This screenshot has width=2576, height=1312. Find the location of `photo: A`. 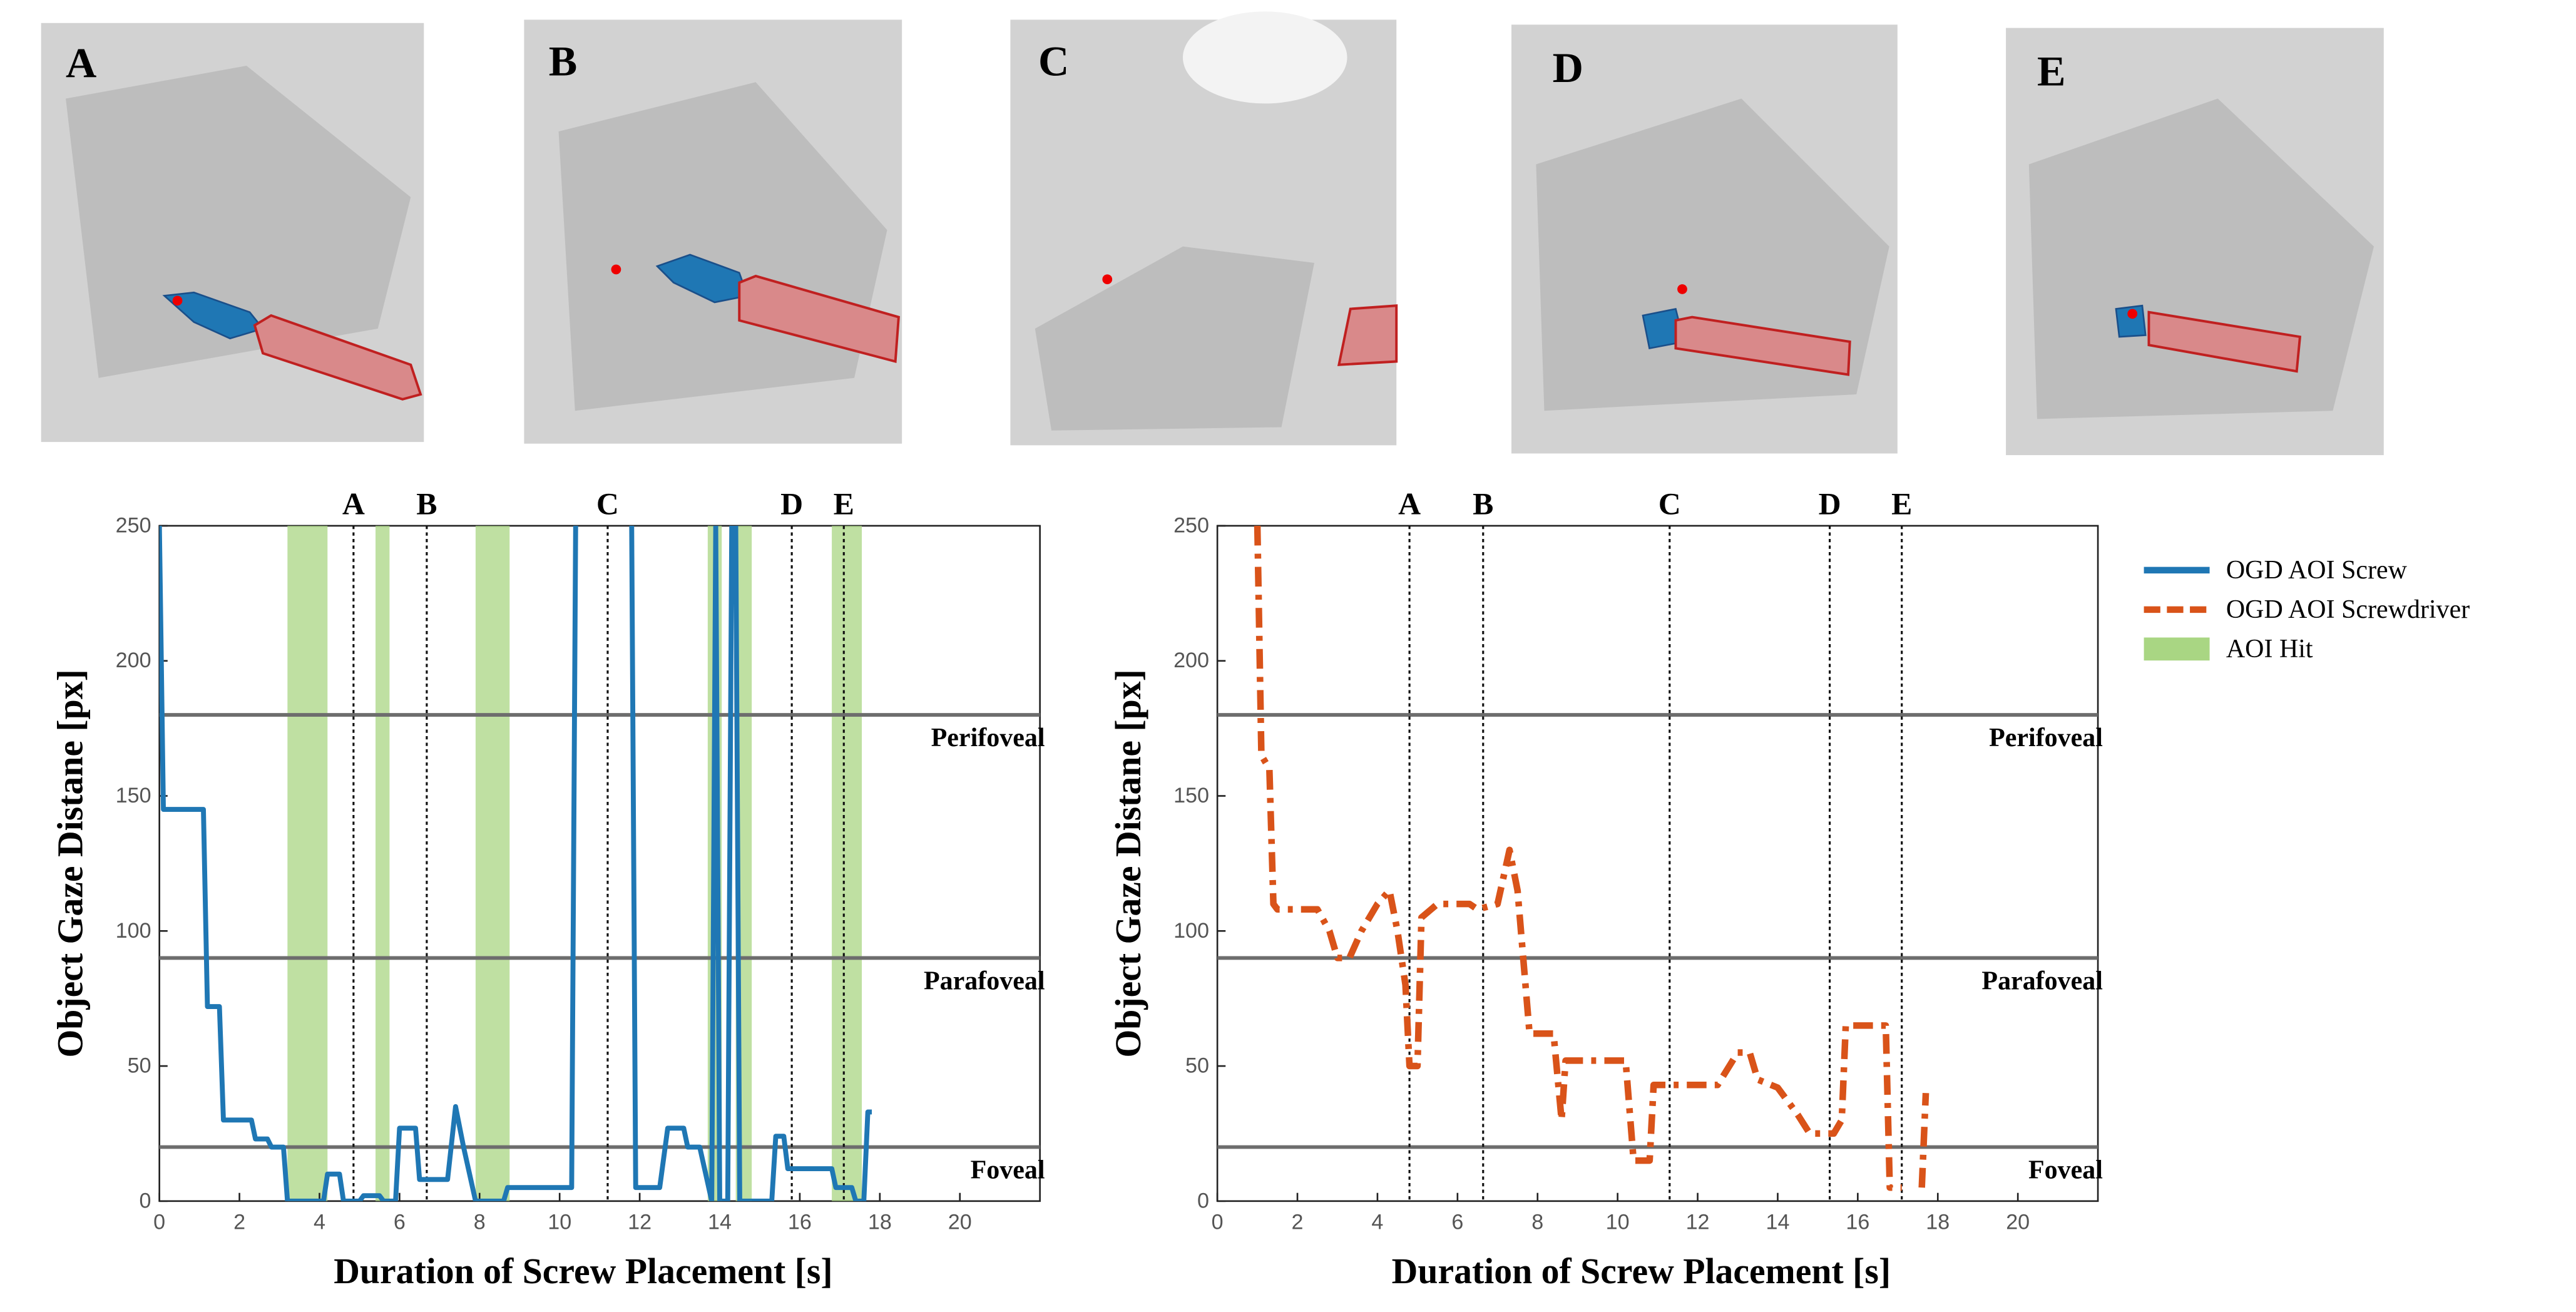

photo: A is located at coordinates (233, 233).